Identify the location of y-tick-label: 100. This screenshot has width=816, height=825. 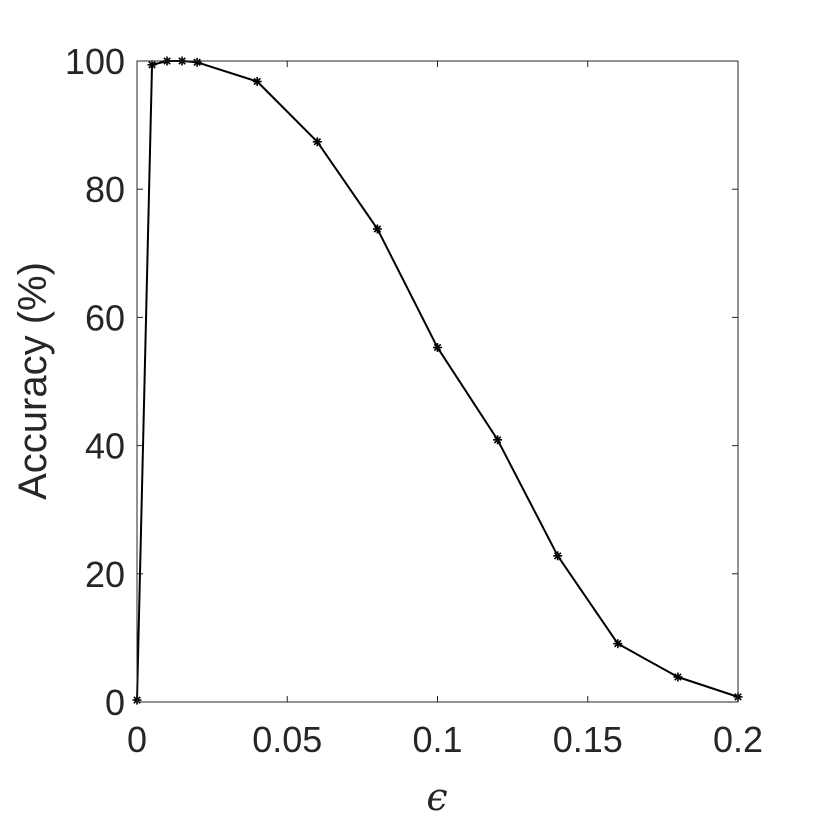
(95, 61).